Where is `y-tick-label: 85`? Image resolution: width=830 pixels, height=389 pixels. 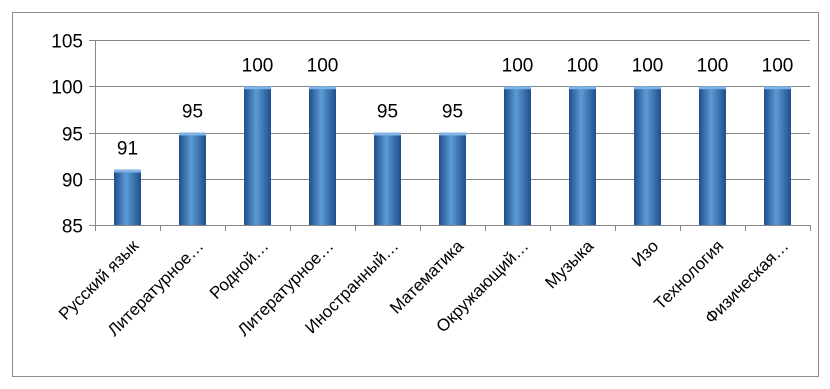
y-tick-label: 85 is located at coordinates (72, 227).